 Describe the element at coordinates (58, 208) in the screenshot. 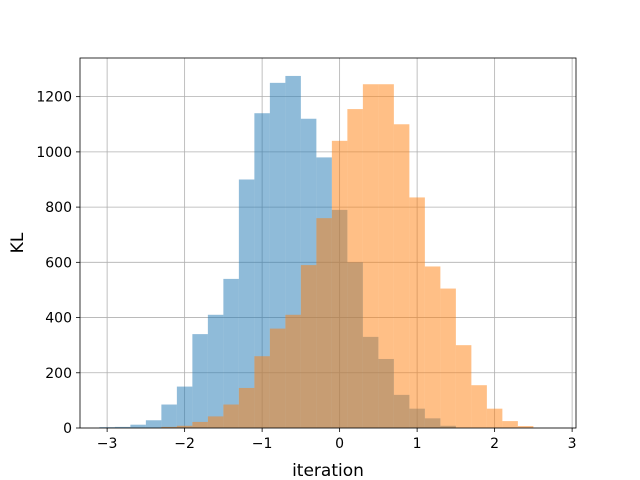

I see `y-tick-label: 800` at that location.